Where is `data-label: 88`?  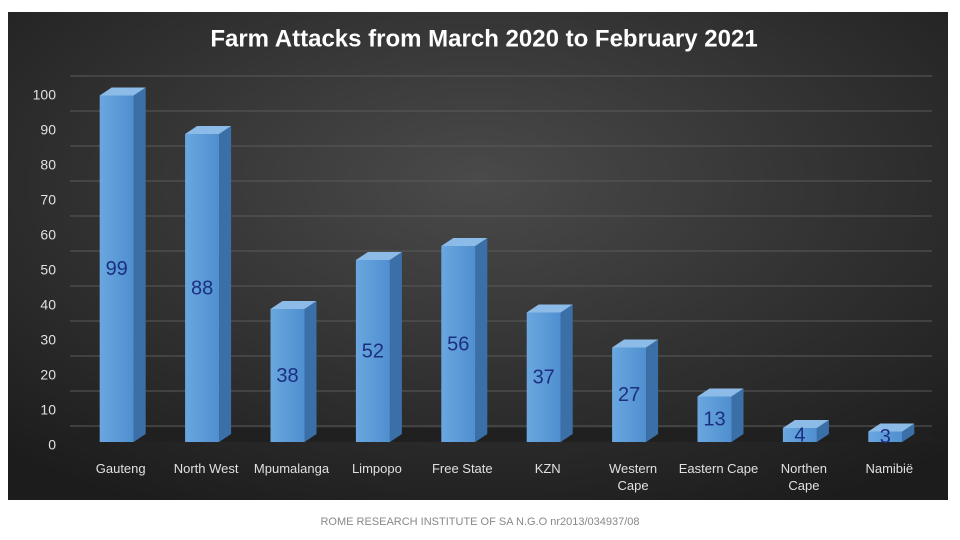
data-label: 88 is located at coordinates (202, 288).